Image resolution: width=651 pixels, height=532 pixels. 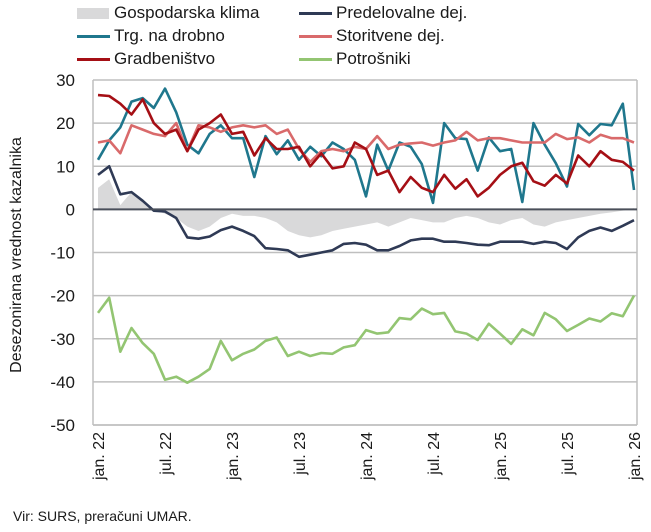 I want to click on y-axis-label: Desezonirana vrednost kazalnika, so click(x=16, y=255).